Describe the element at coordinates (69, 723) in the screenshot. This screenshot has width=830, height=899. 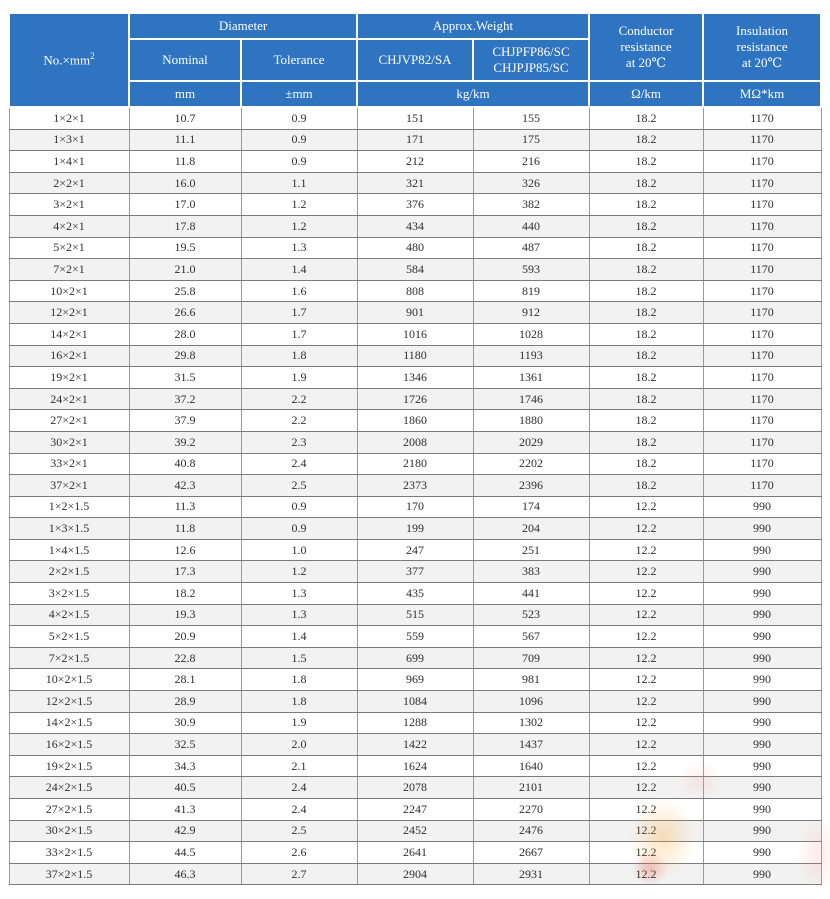
I see `cell-size: 14×2×1.5` at that location.